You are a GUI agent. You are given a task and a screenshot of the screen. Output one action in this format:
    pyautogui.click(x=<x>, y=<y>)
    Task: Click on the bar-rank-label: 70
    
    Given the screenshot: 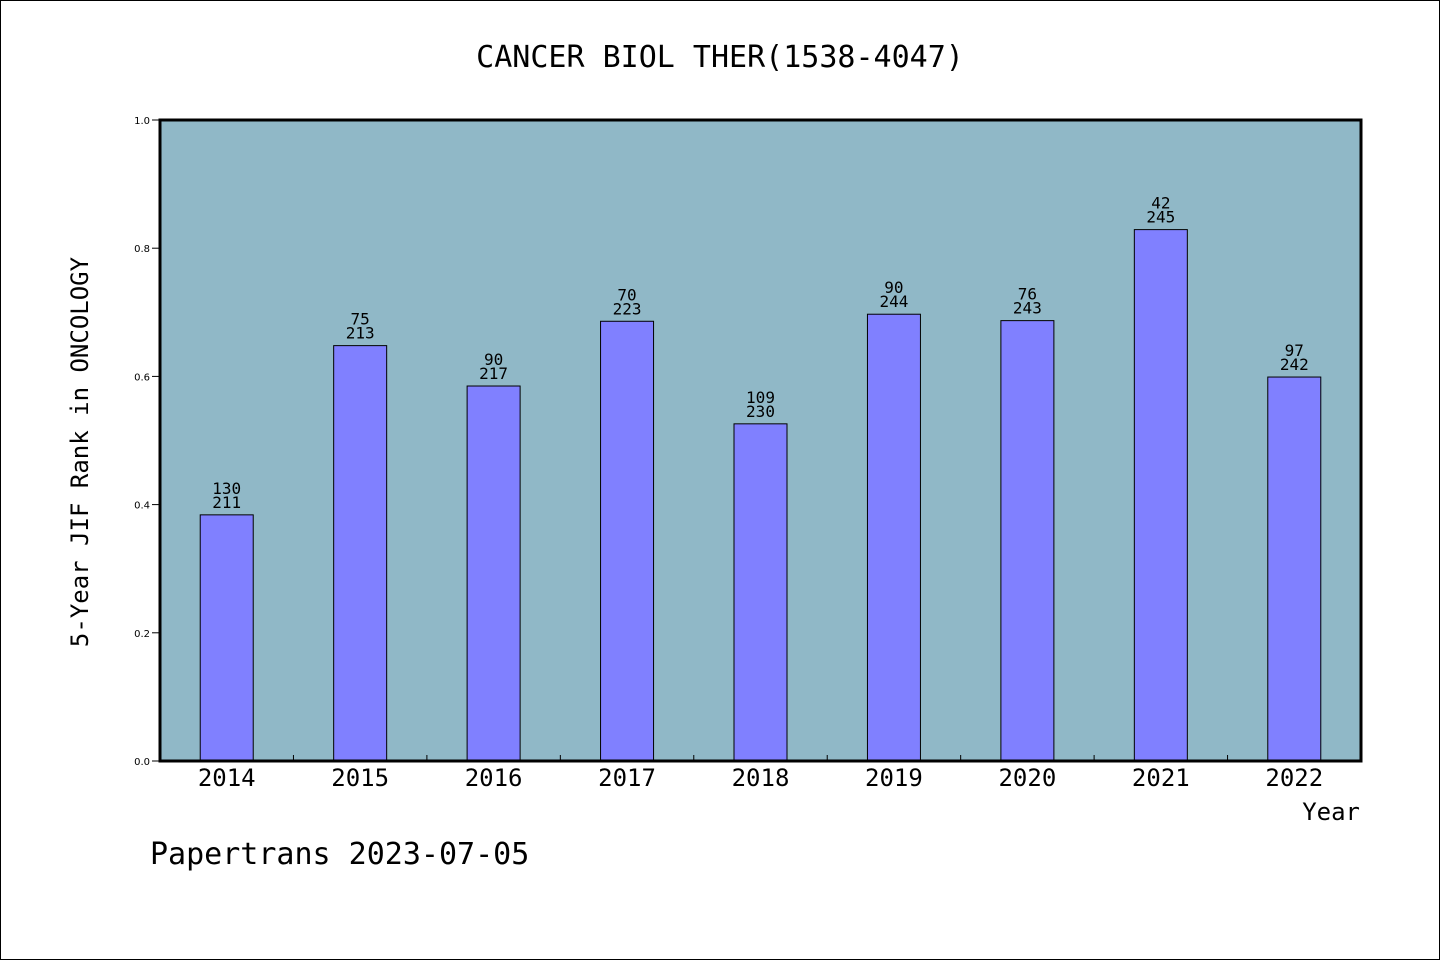 What is the action you would take?
    pyautogui.click(x=626, y=294)
    